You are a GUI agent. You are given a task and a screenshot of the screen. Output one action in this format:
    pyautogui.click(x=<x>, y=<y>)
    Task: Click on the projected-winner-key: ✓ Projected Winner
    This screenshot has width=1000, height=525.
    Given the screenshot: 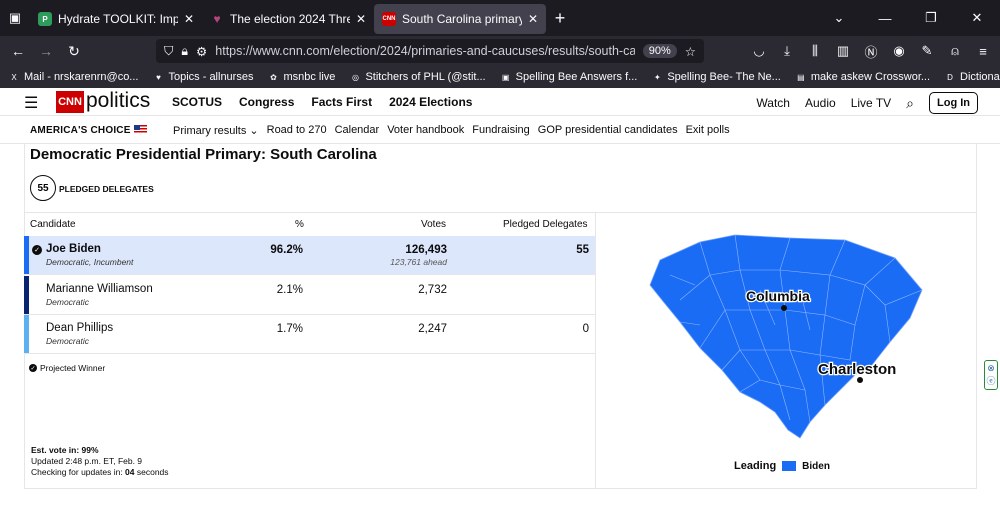 What is the action you would take?
    pyautogui.click(x=67, y=368)
    